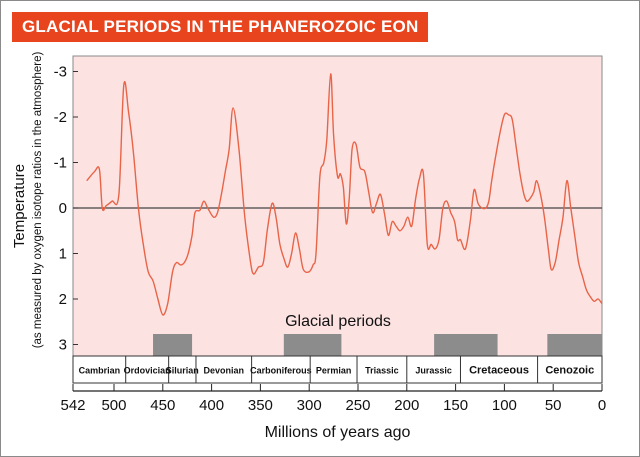 The width and height of the screenshot is (640, 457). Describe the element at coordinates (100, 371) in the screenshot. I see `period-label-cambrian: Cambrian` at that location.